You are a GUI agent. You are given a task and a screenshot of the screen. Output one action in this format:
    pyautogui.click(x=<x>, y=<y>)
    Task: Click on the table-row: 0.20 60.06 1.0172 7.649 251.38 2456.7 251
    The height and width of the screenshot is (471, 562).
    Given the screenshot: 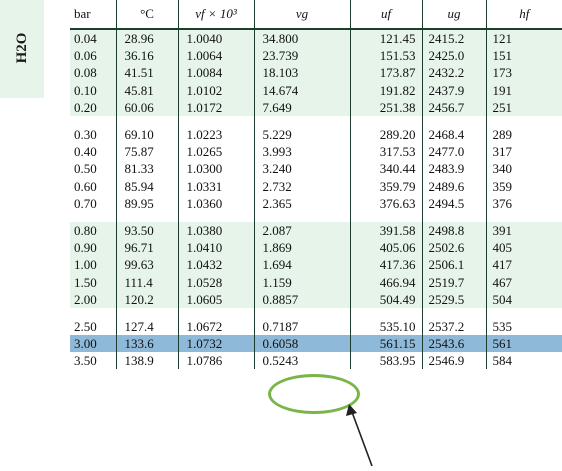 What is the action you would take?
    pyautogui.click(x=316, y=107)
    